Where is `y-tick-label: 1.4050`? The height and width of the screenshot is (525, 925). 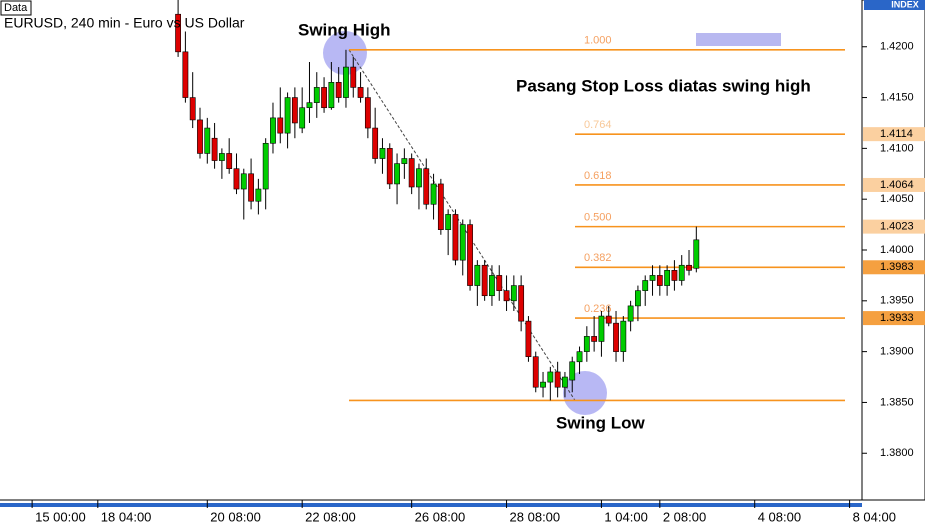
y-tick-label: 1.4050 is located at coordinates (897, 199).